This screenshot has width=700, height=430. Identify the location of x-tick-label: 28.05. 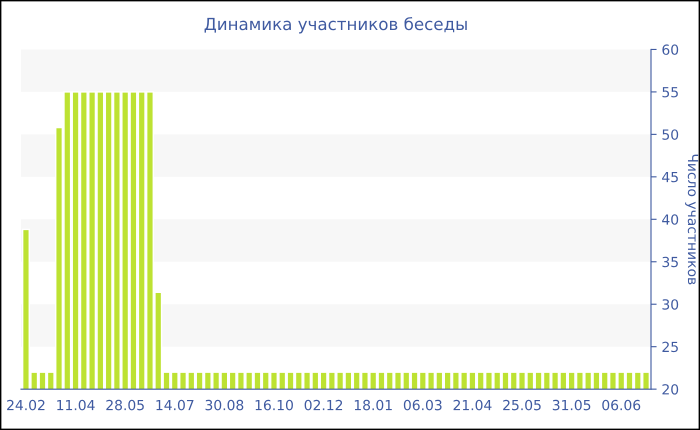
(125, 405).